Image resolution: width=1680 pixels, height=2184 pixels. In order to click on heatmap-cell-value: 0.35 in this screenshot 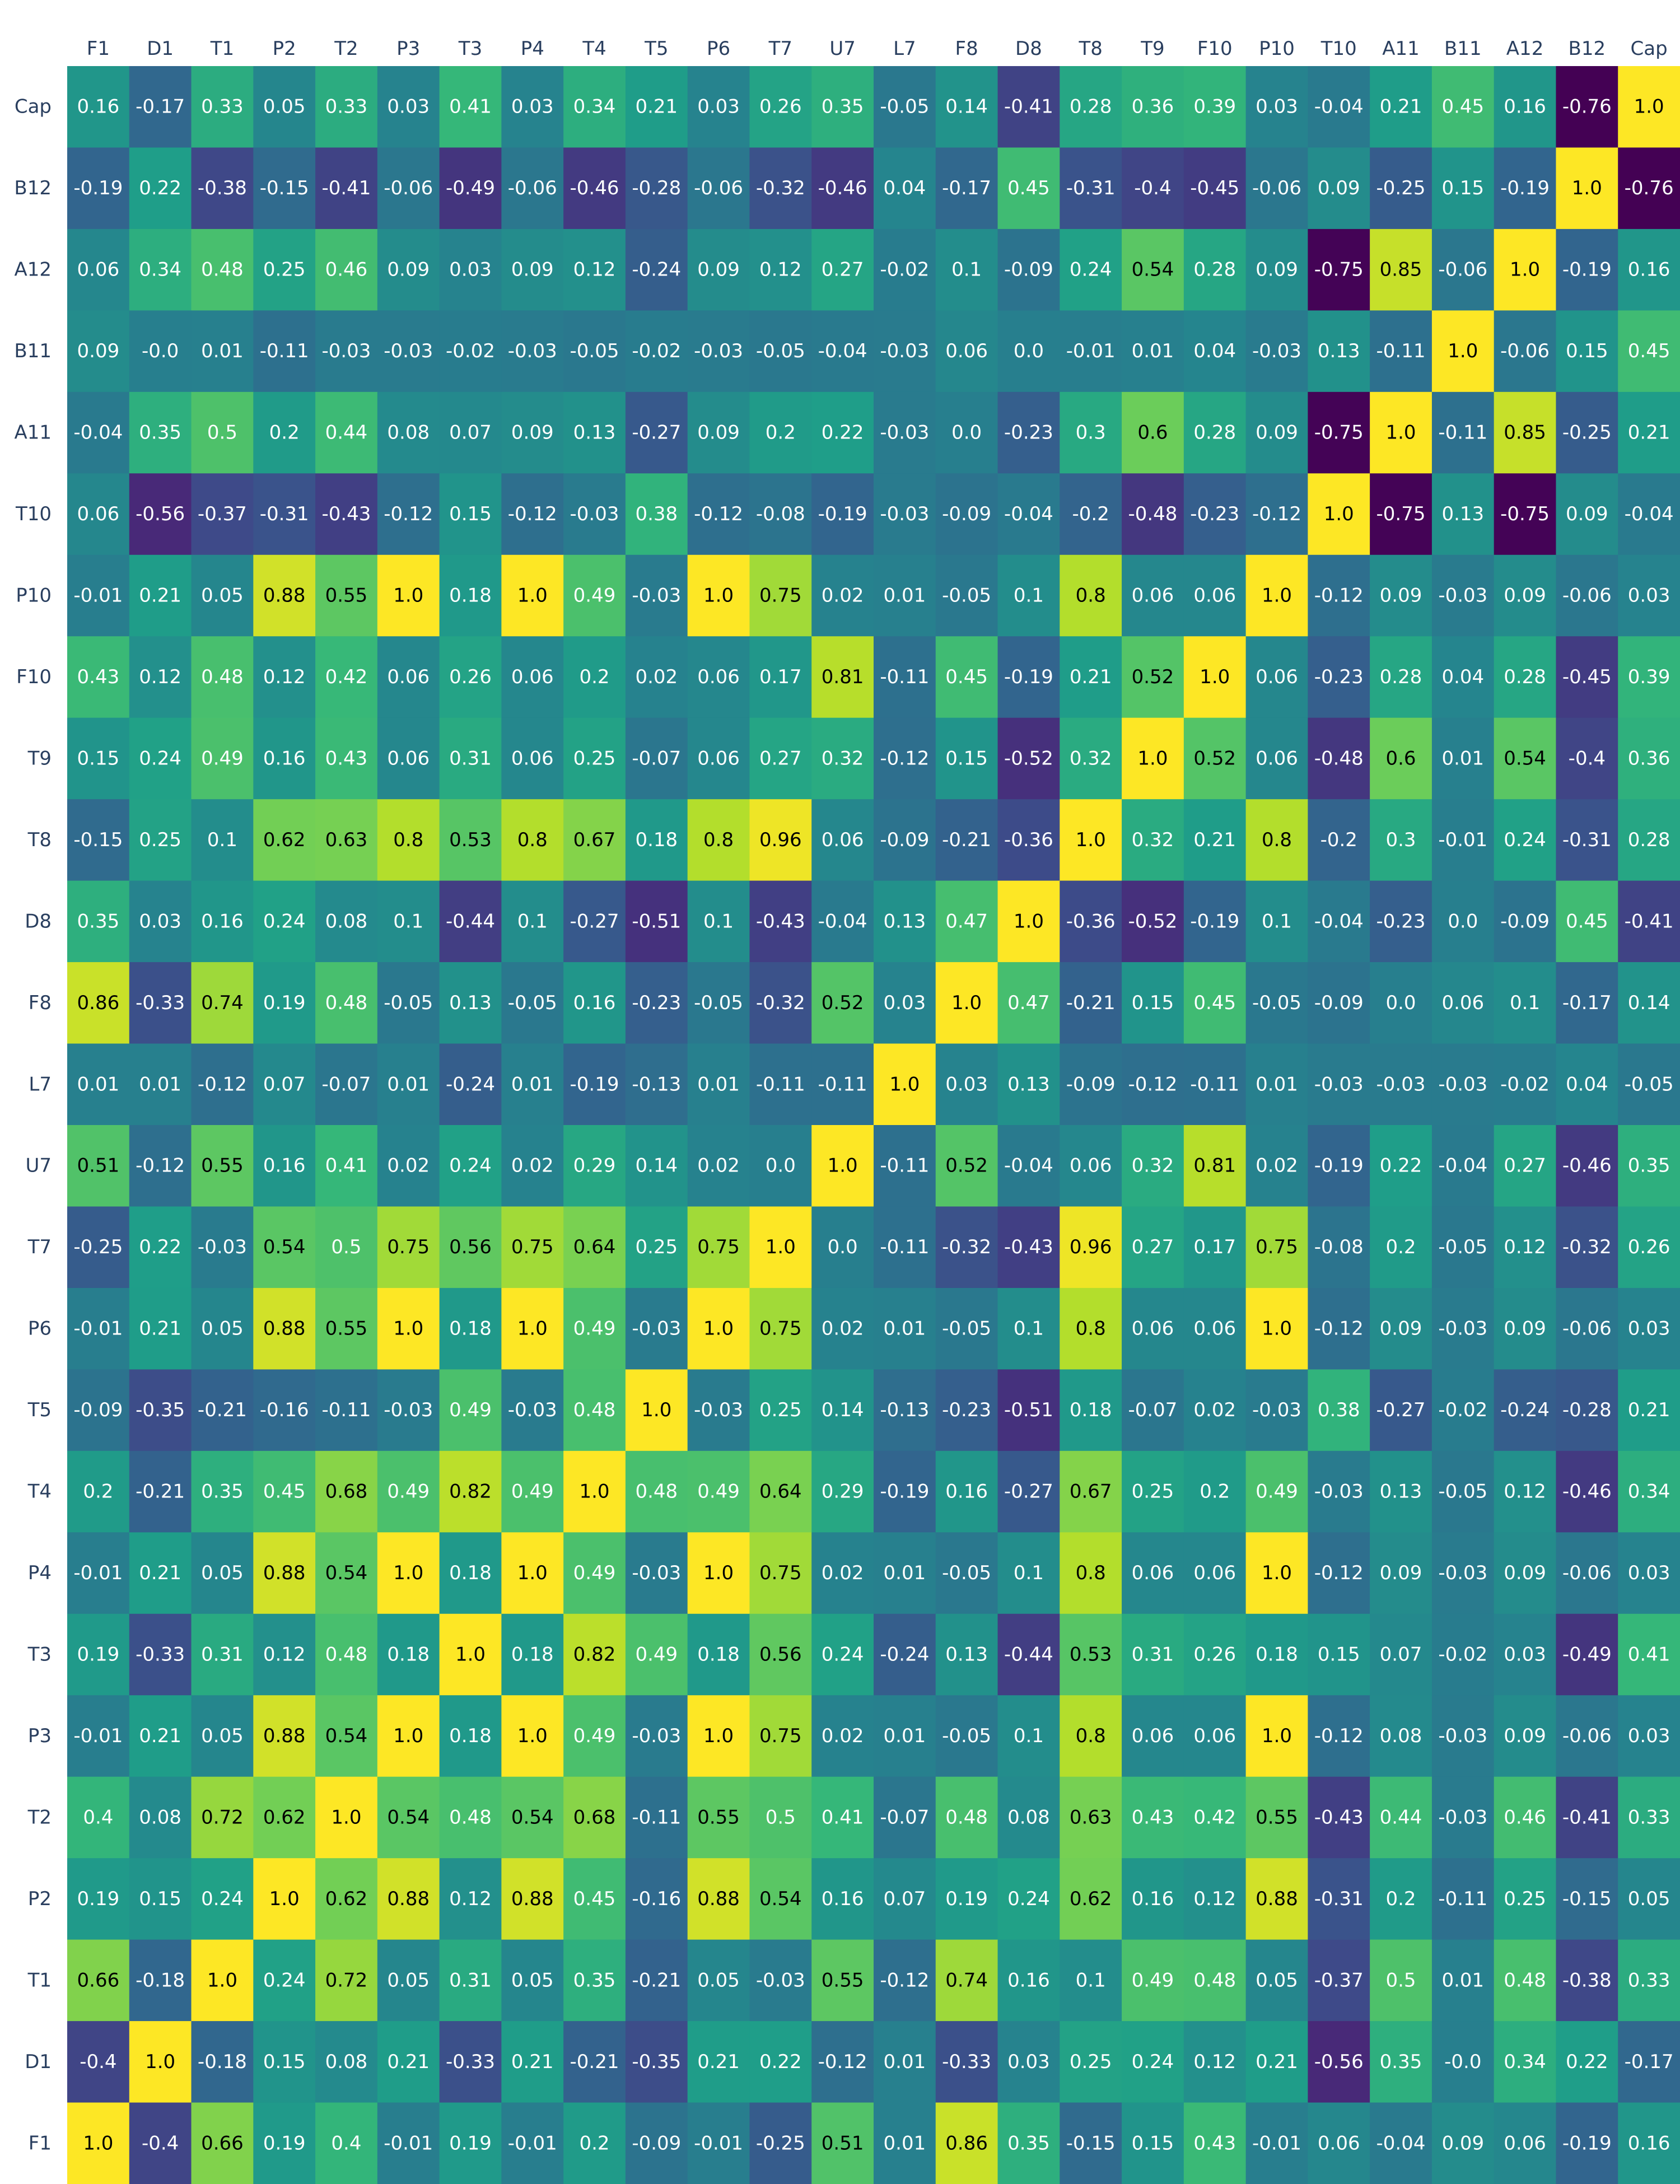, I will do `click(1029, 2143)`.